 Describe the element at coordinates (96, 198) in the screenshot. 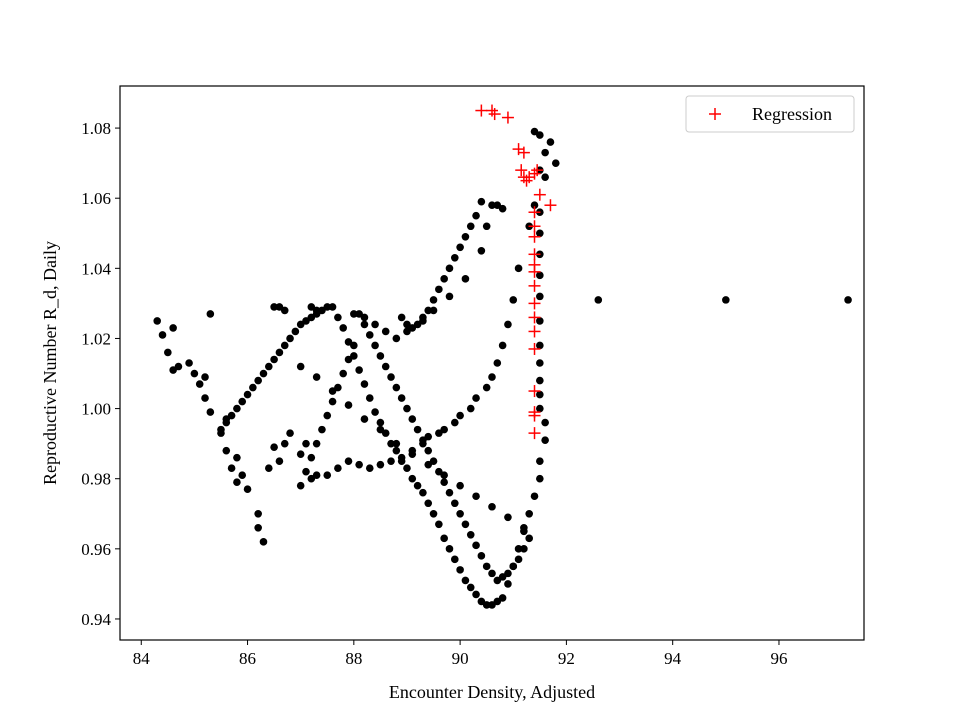

I see `y-tick-label: 1.06` at that location.